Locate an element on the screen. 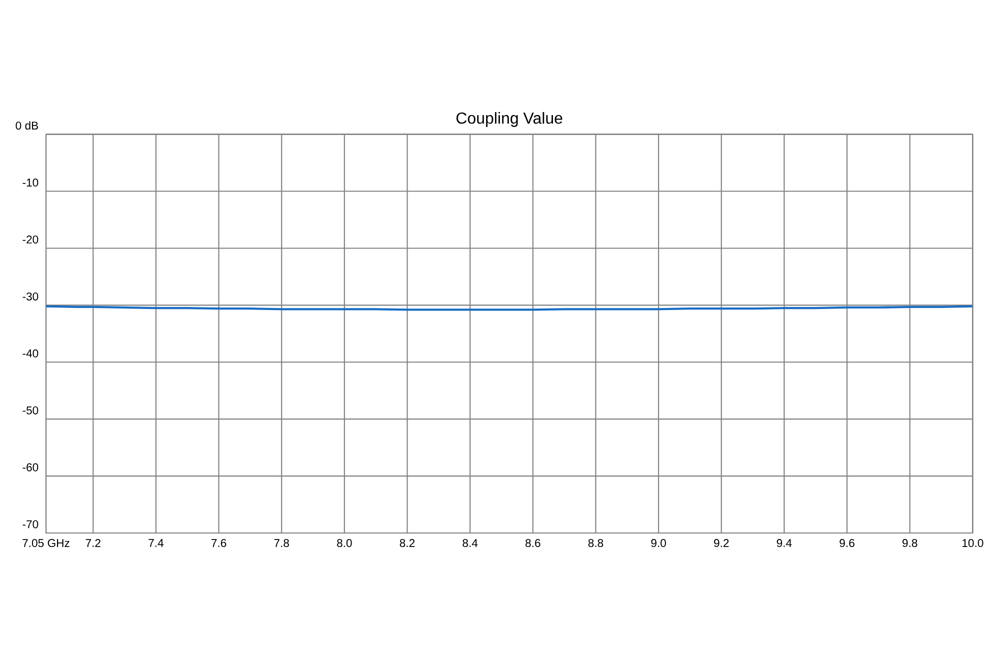 This screenshot has height=667, width=1000. y-tick-label: -60 is located at coordinates (30, 467).